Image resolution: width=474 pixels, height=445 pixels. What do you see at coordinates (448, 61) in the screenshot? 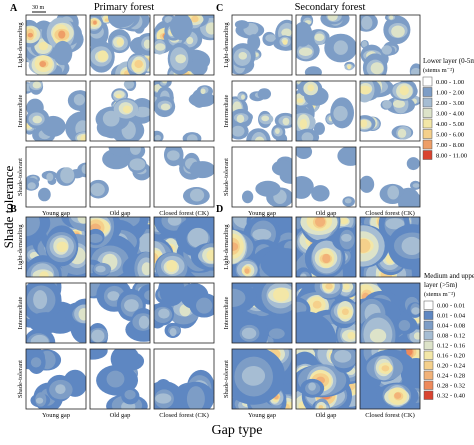
I see `legend-lower-title: Lower layer (0-5m)` at bounding box center [448, 61].